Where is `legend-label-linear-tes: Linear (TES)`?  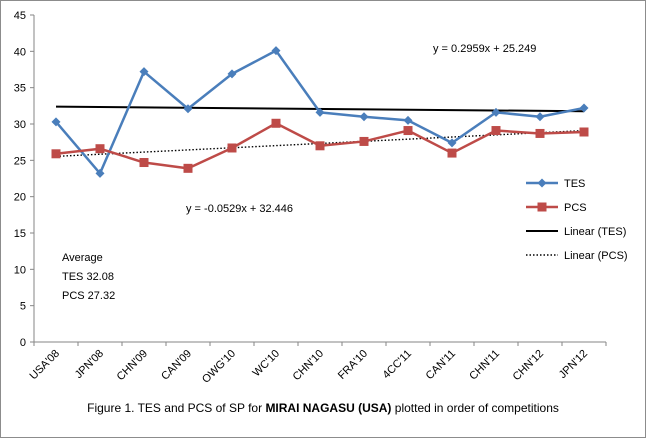 legend-label-linear-tes: Linear (TES) is located at coordinates (595, 232).